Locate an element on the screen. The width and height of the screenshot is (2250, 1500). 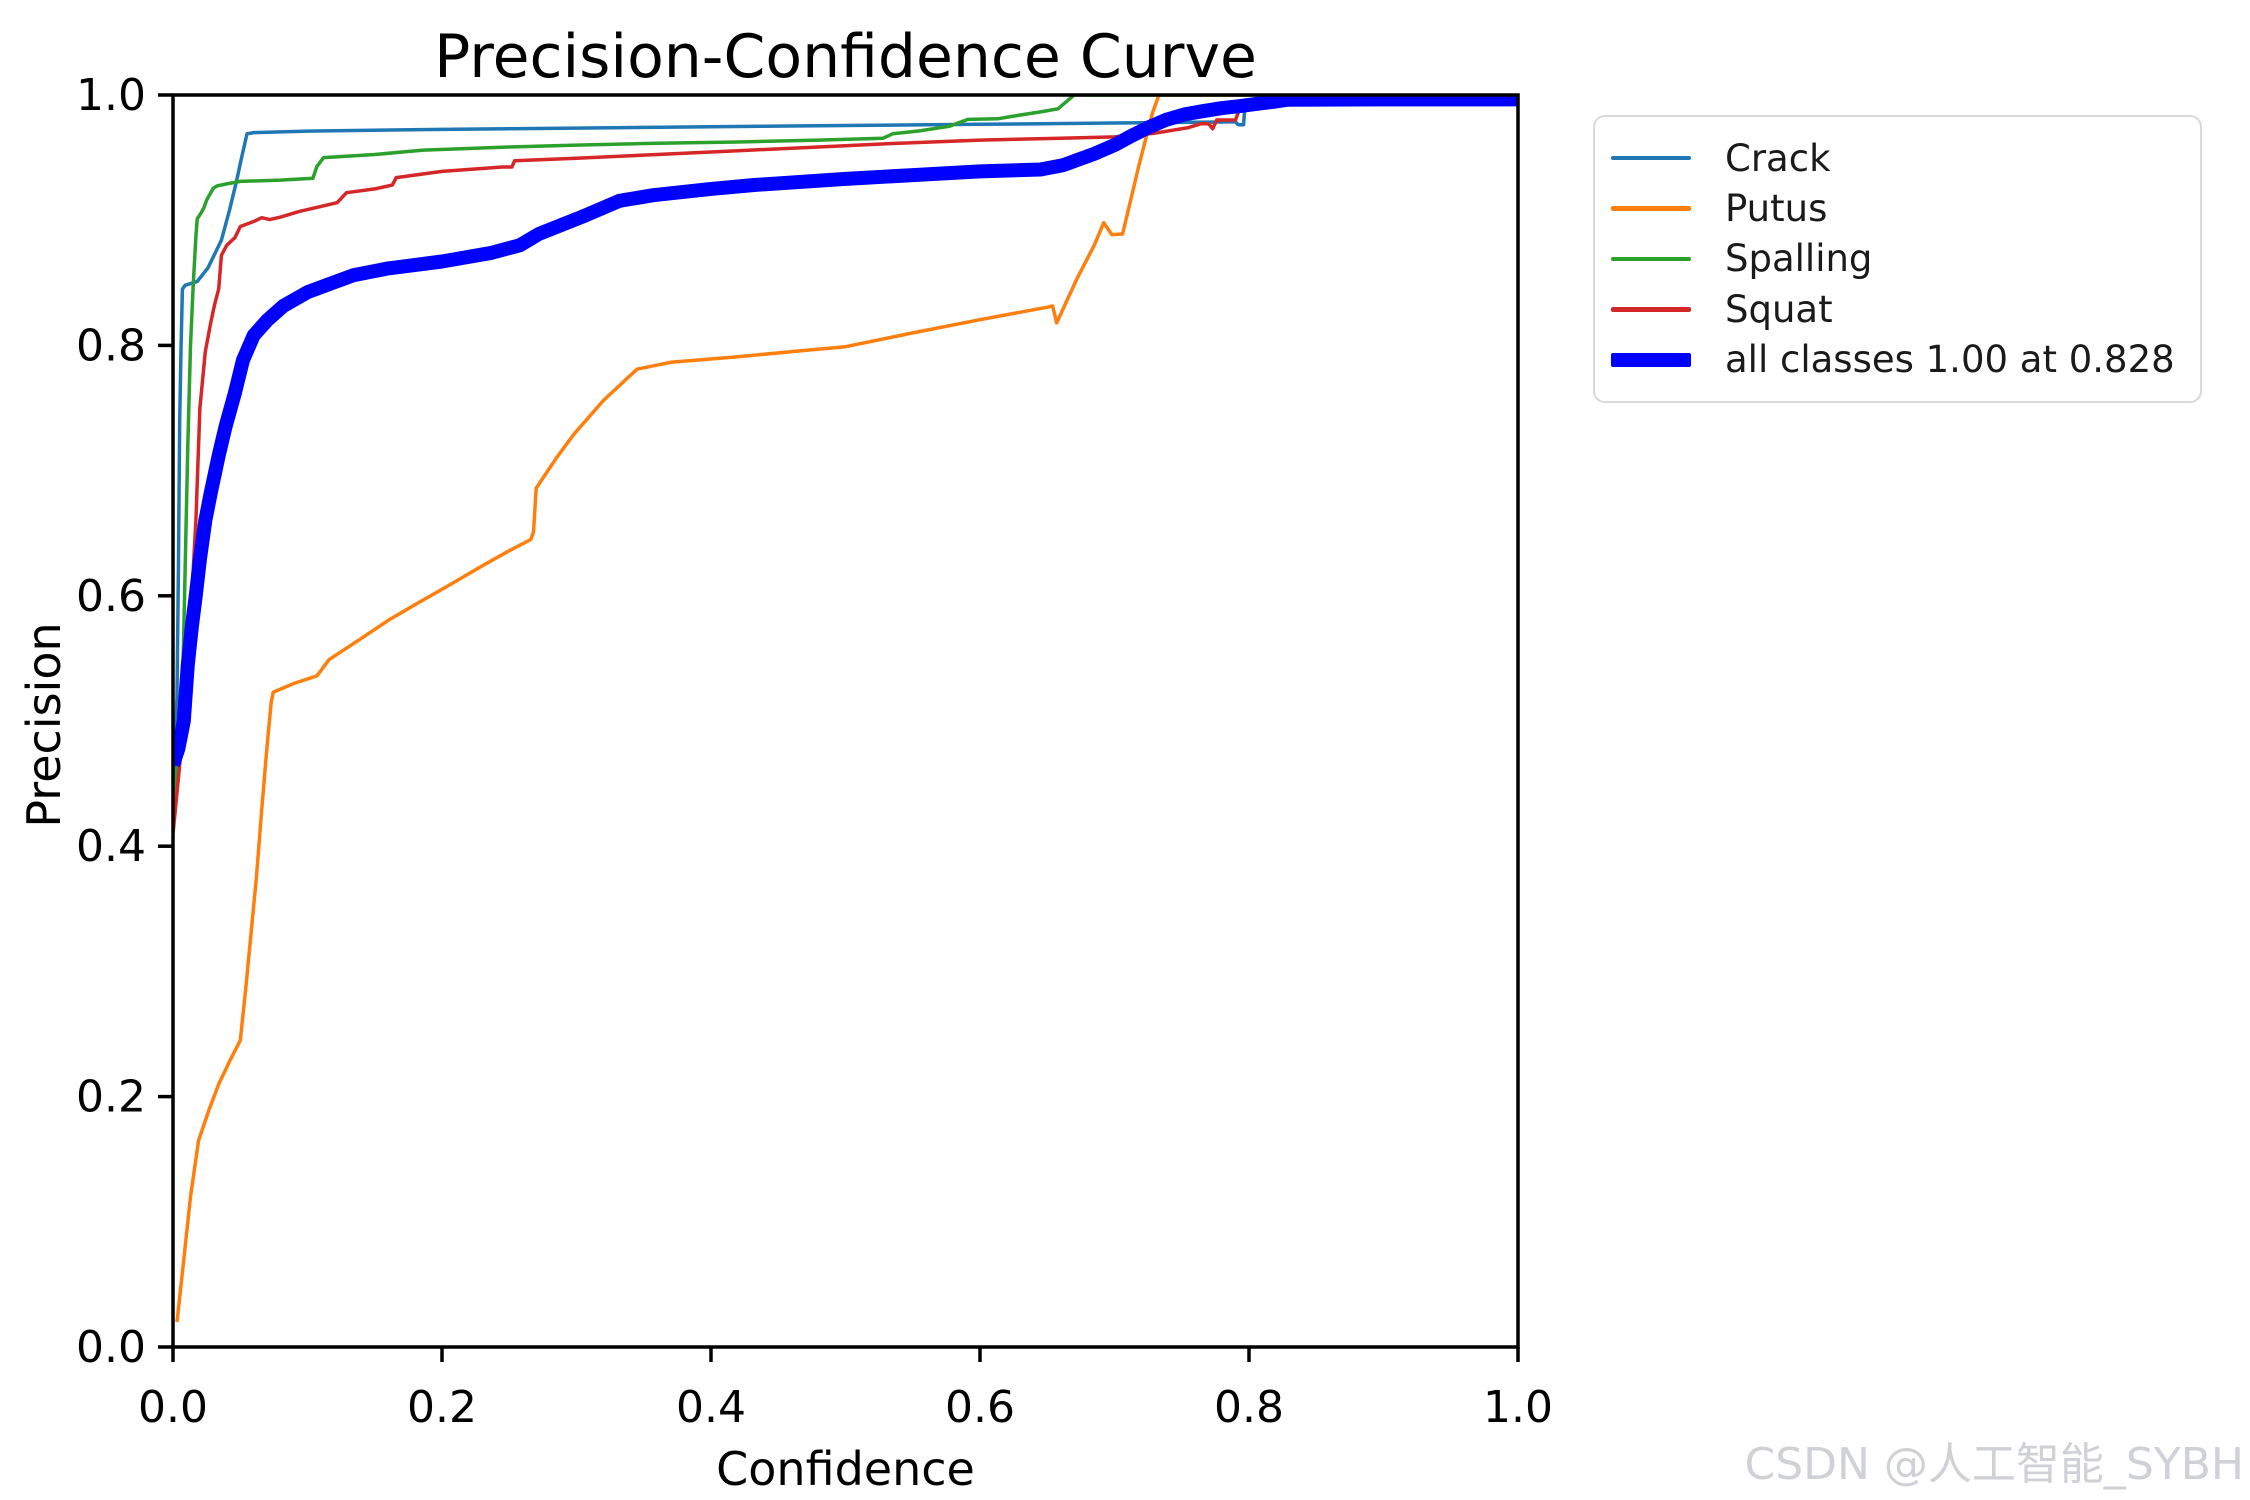
y-tick-label-4: 0.8 is located at coordinates (111, 345).